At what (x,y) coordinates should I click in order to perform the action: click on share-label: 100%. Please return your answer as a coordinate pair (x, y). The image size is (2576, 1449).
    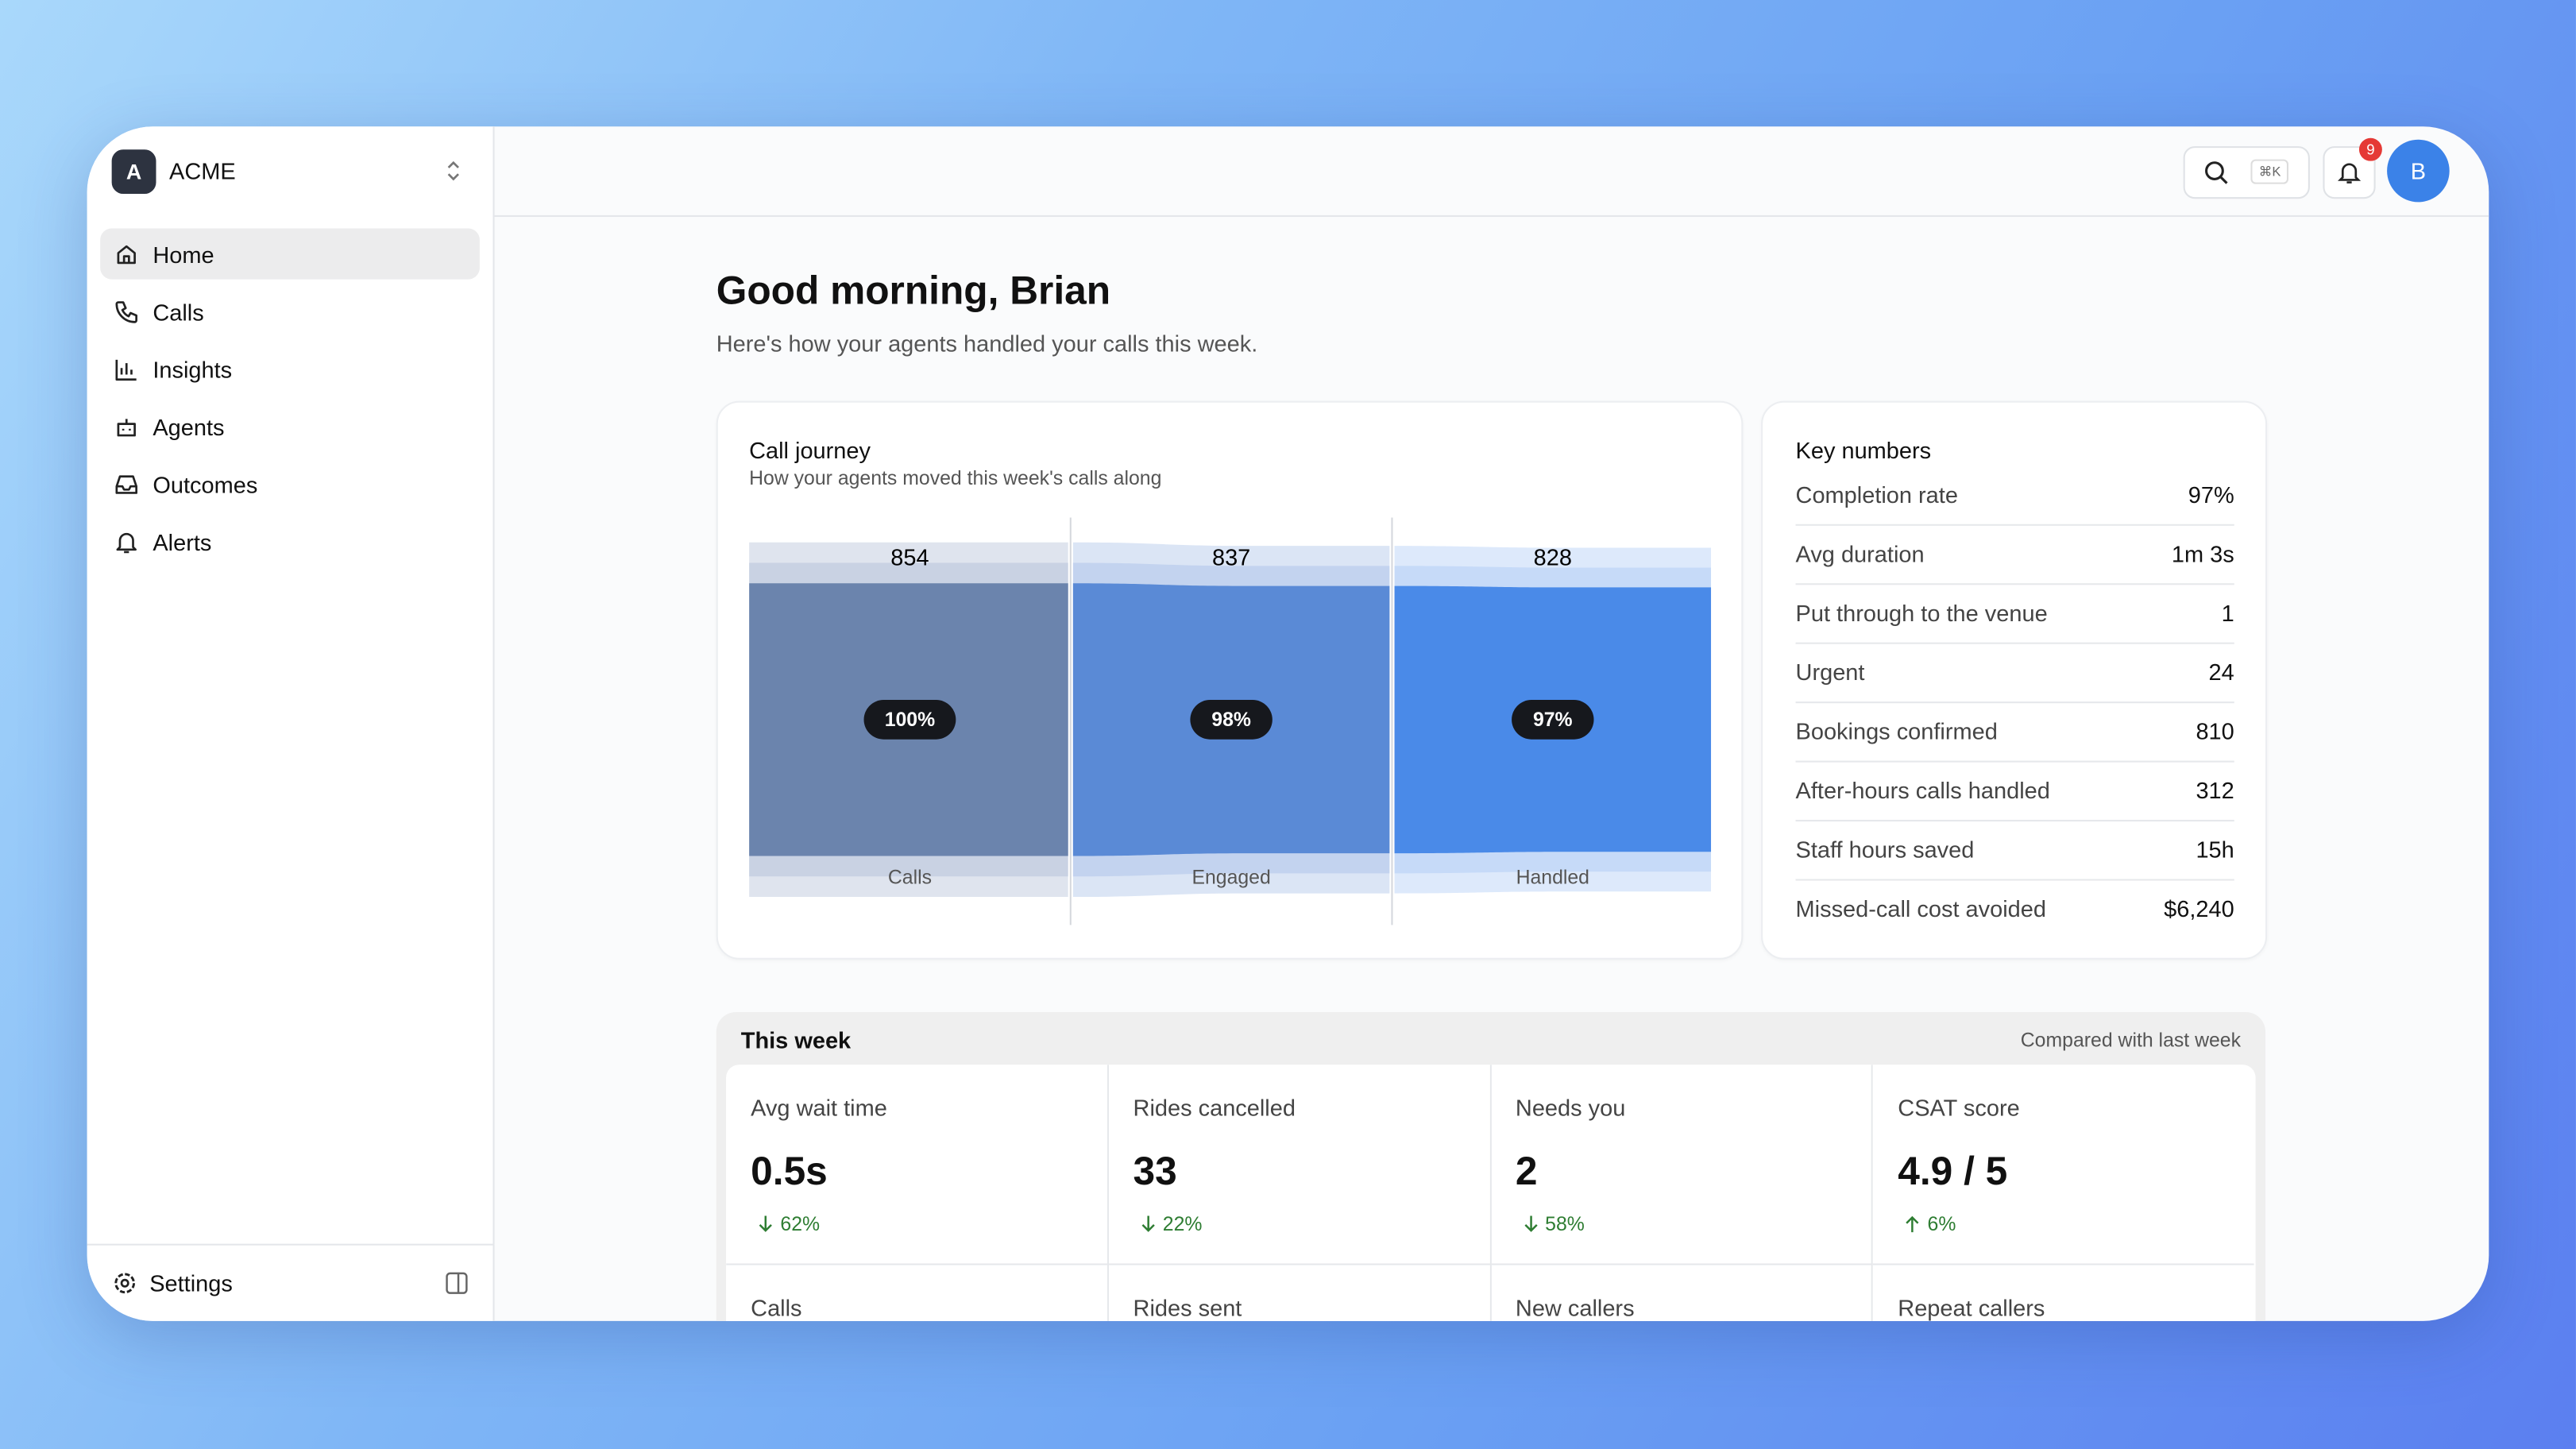
    Looking at the image, I should click on (910, 720).